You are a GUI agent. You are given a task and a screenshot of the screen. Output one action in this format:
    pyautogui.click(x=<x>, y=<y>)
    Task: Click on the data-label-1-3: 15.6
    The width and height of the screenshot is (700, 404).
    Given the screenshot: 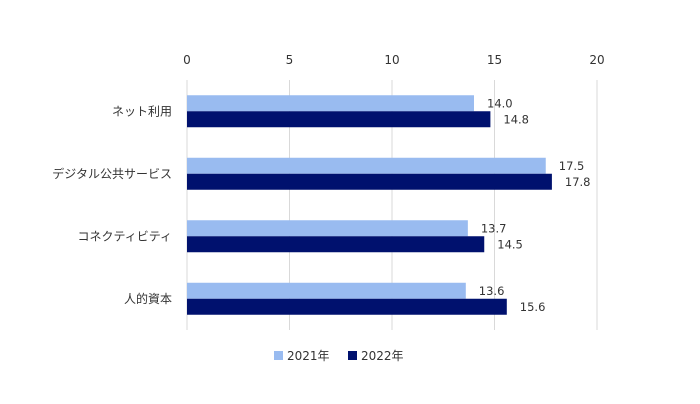 What is the action you would take?
    pyautogui.click(x=533, y=307)
    